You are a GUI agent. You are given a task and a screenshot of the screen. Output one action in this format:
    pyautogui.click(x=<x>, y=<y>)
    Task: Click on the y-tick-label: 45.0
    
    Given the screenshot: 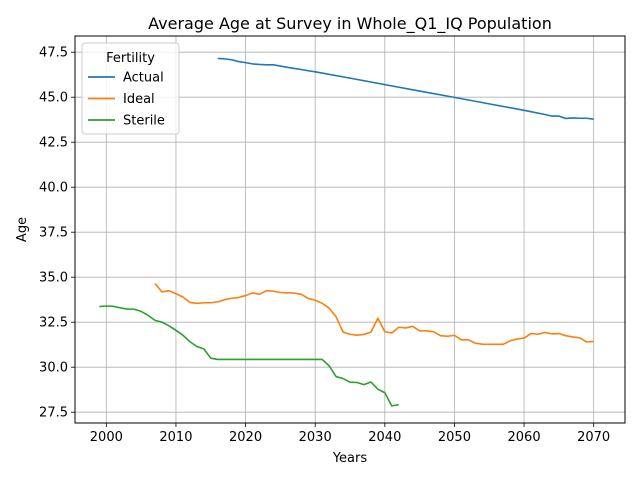 What is the action you would take?
    pyautogui.click(x=53, y=98)
    